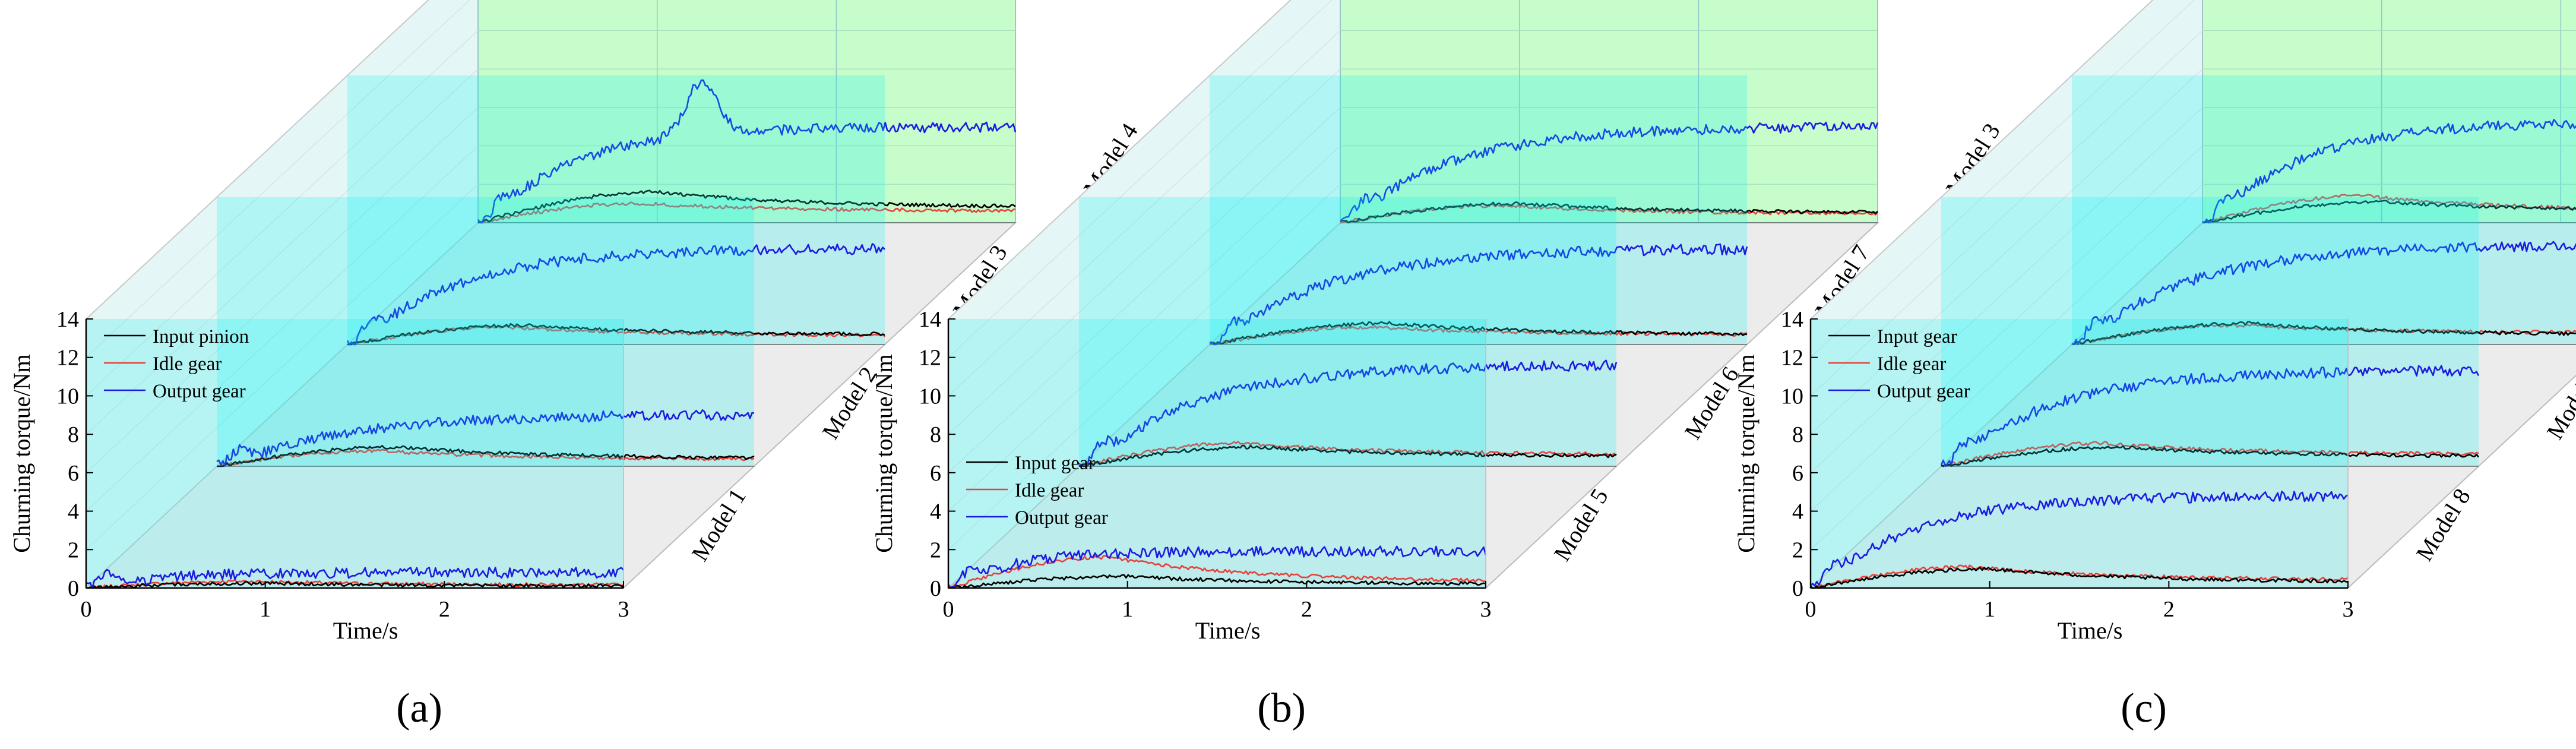 This screenshot has width=2576, height=749. I want to click on panel-label: (a), so click(419, 708).